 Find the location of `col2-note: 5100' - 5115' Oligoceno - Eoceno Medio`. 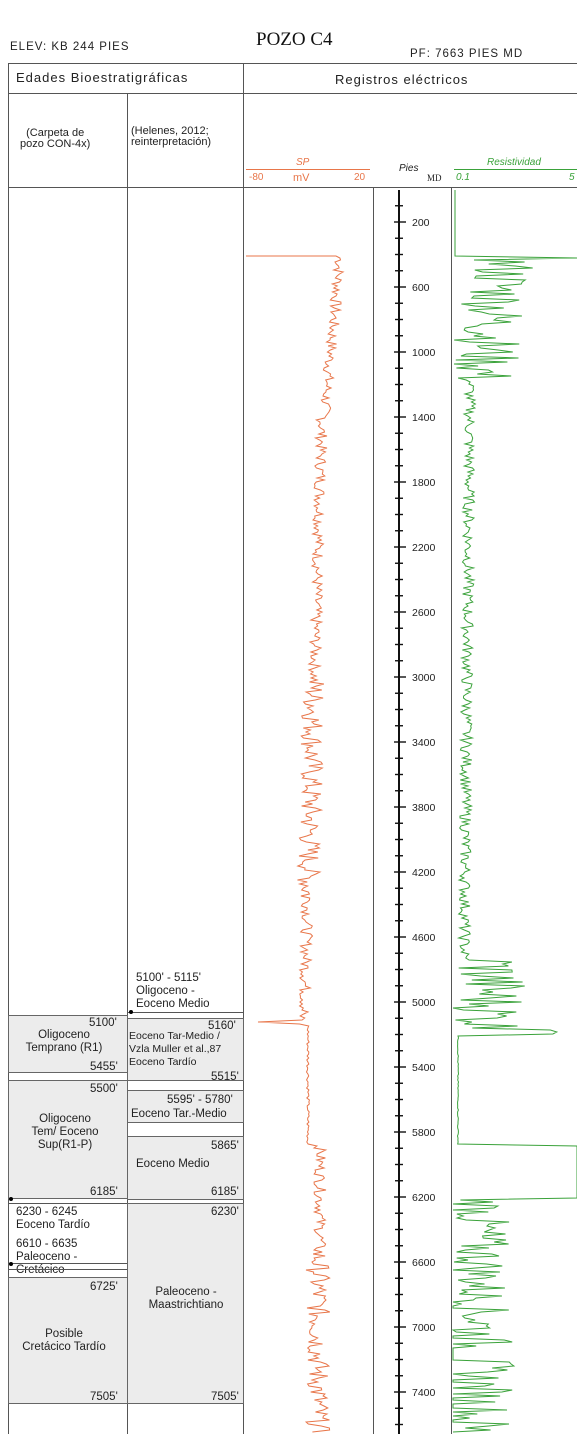

col2-note: 5100' - 5115' Oligoceno - Eoceno Medio is located at coordinates (173, 991).